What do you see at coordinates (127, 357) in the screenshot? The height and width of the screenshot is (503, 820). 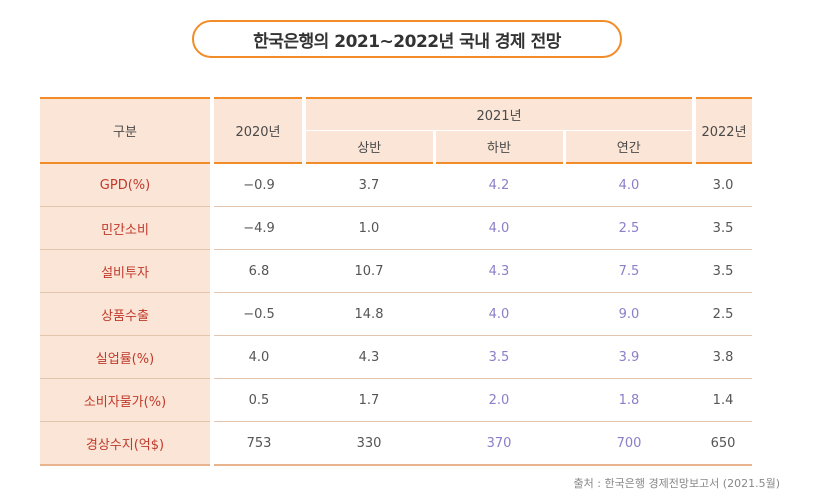 I see `row-label: 실업률(%)` at bounding box center [127, 357].